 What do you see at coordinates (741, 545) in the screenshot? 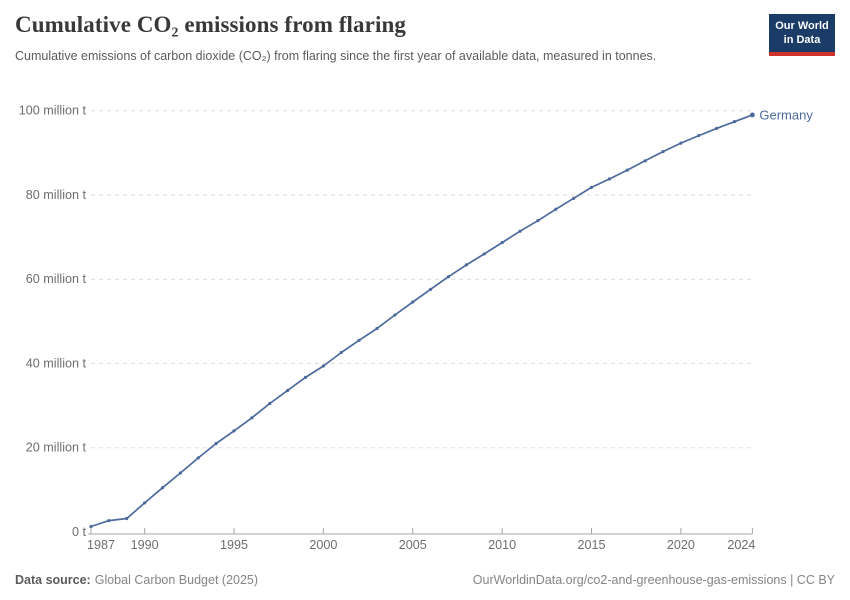
I see `x-axis-label: 2024` at bounding box center [741, 545].